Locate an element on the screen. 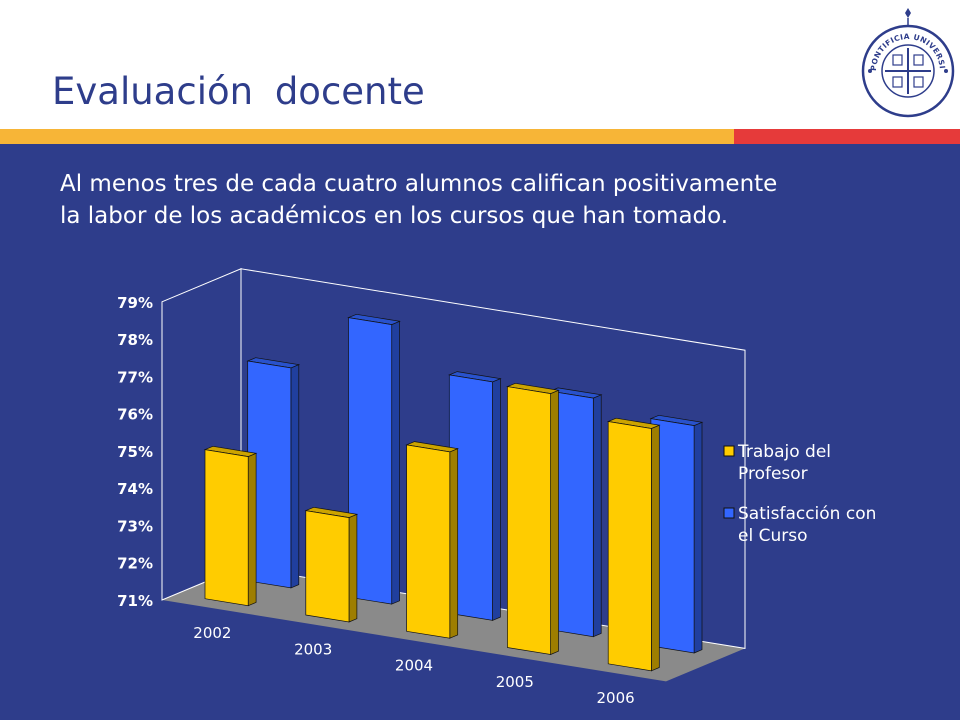 The width and height of the screenshot is (960, 720). bar-s1-2002-front is located at coordinates (226, 528).